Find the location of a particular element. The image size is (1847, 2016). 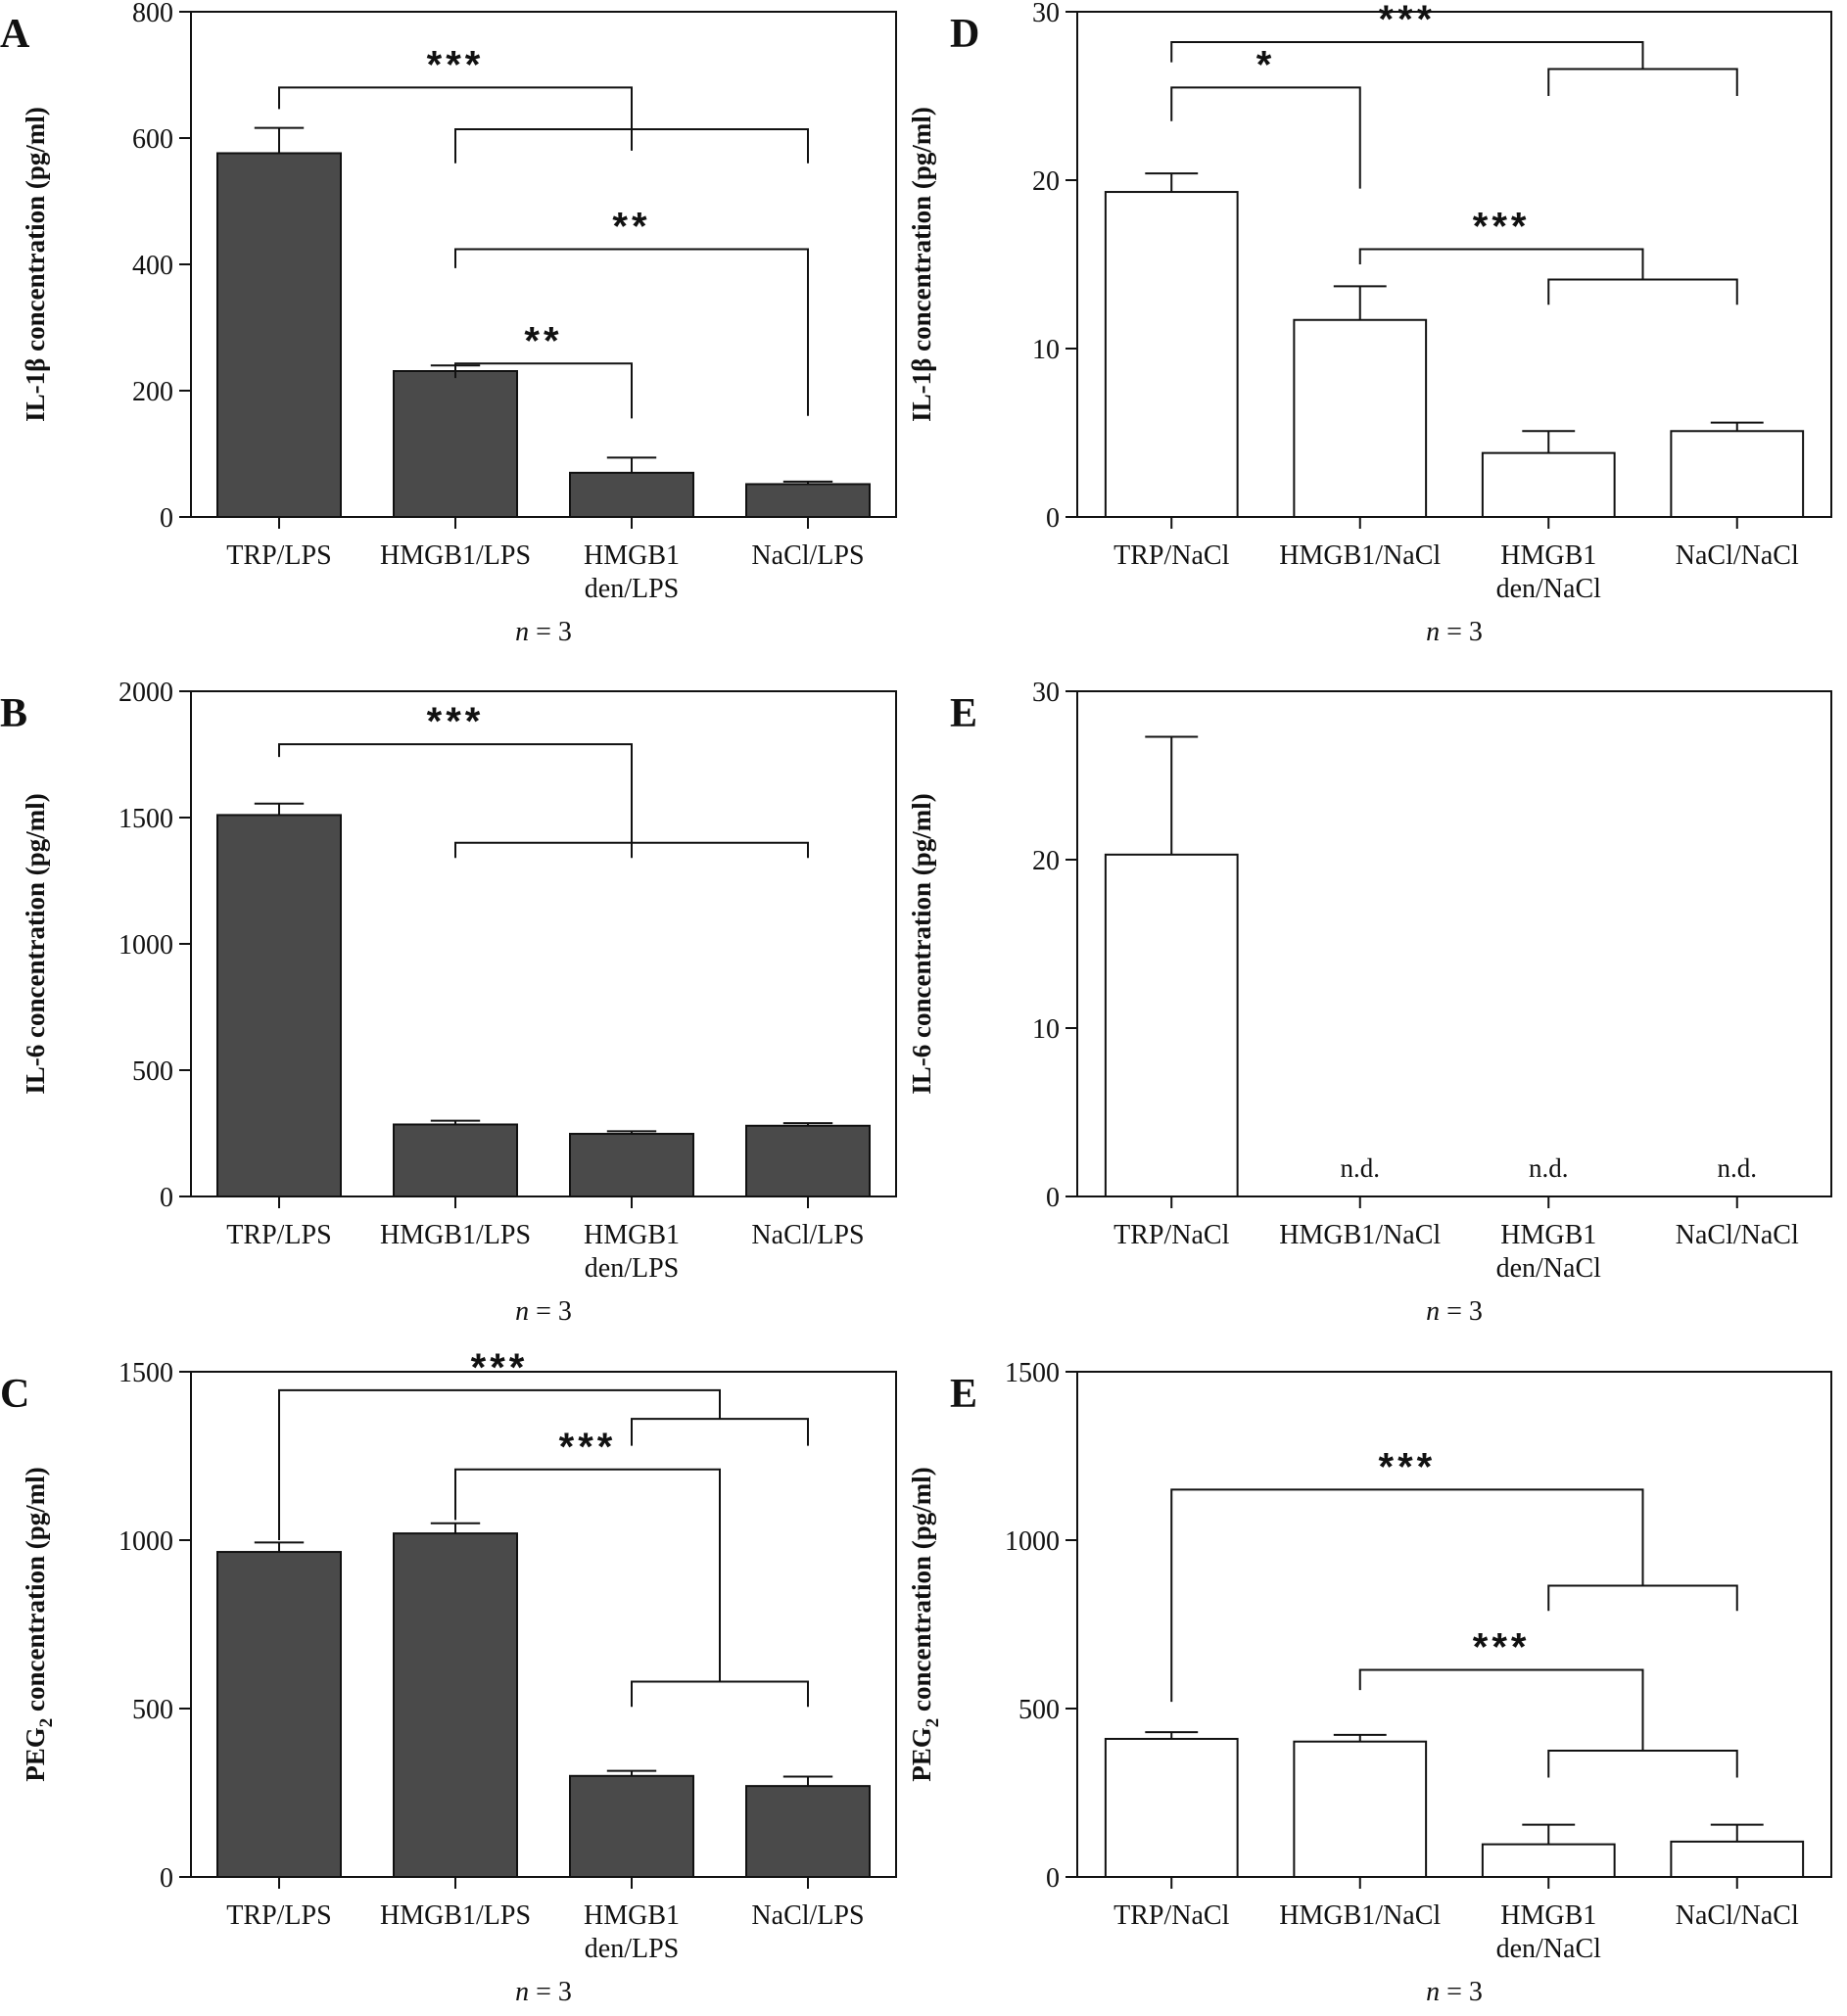

y-tick-label: 200 is located at coordinates (152, 392).